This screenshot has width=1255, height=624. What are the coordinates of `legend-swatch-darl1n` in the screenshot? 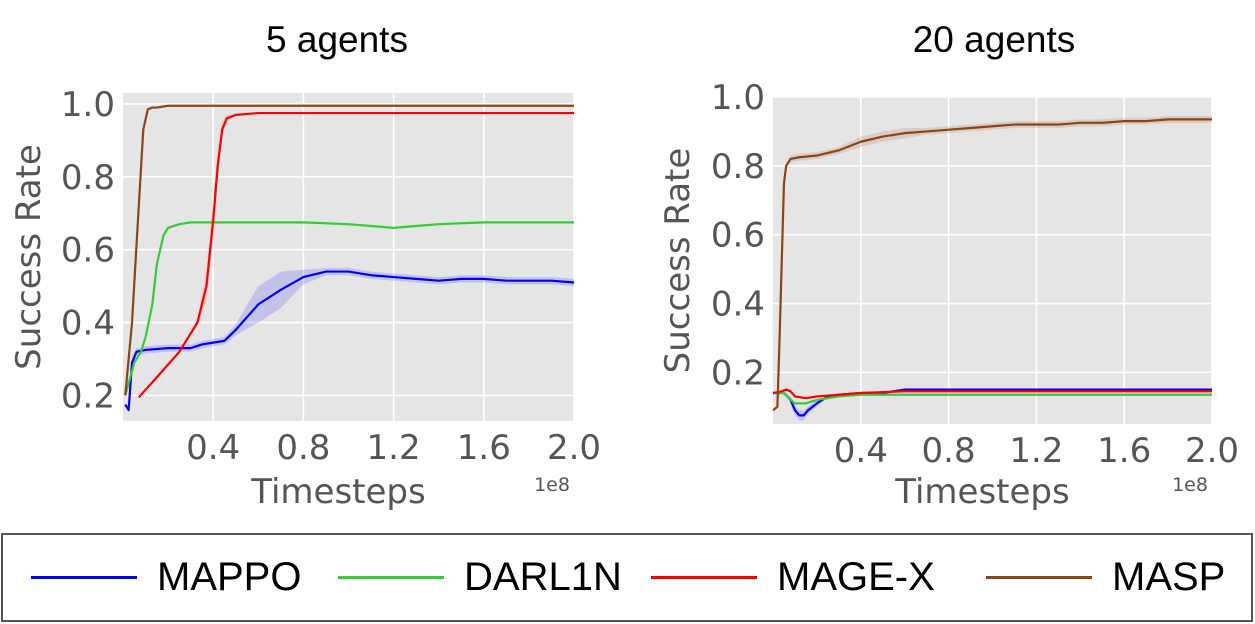 It's located at (391, 577).